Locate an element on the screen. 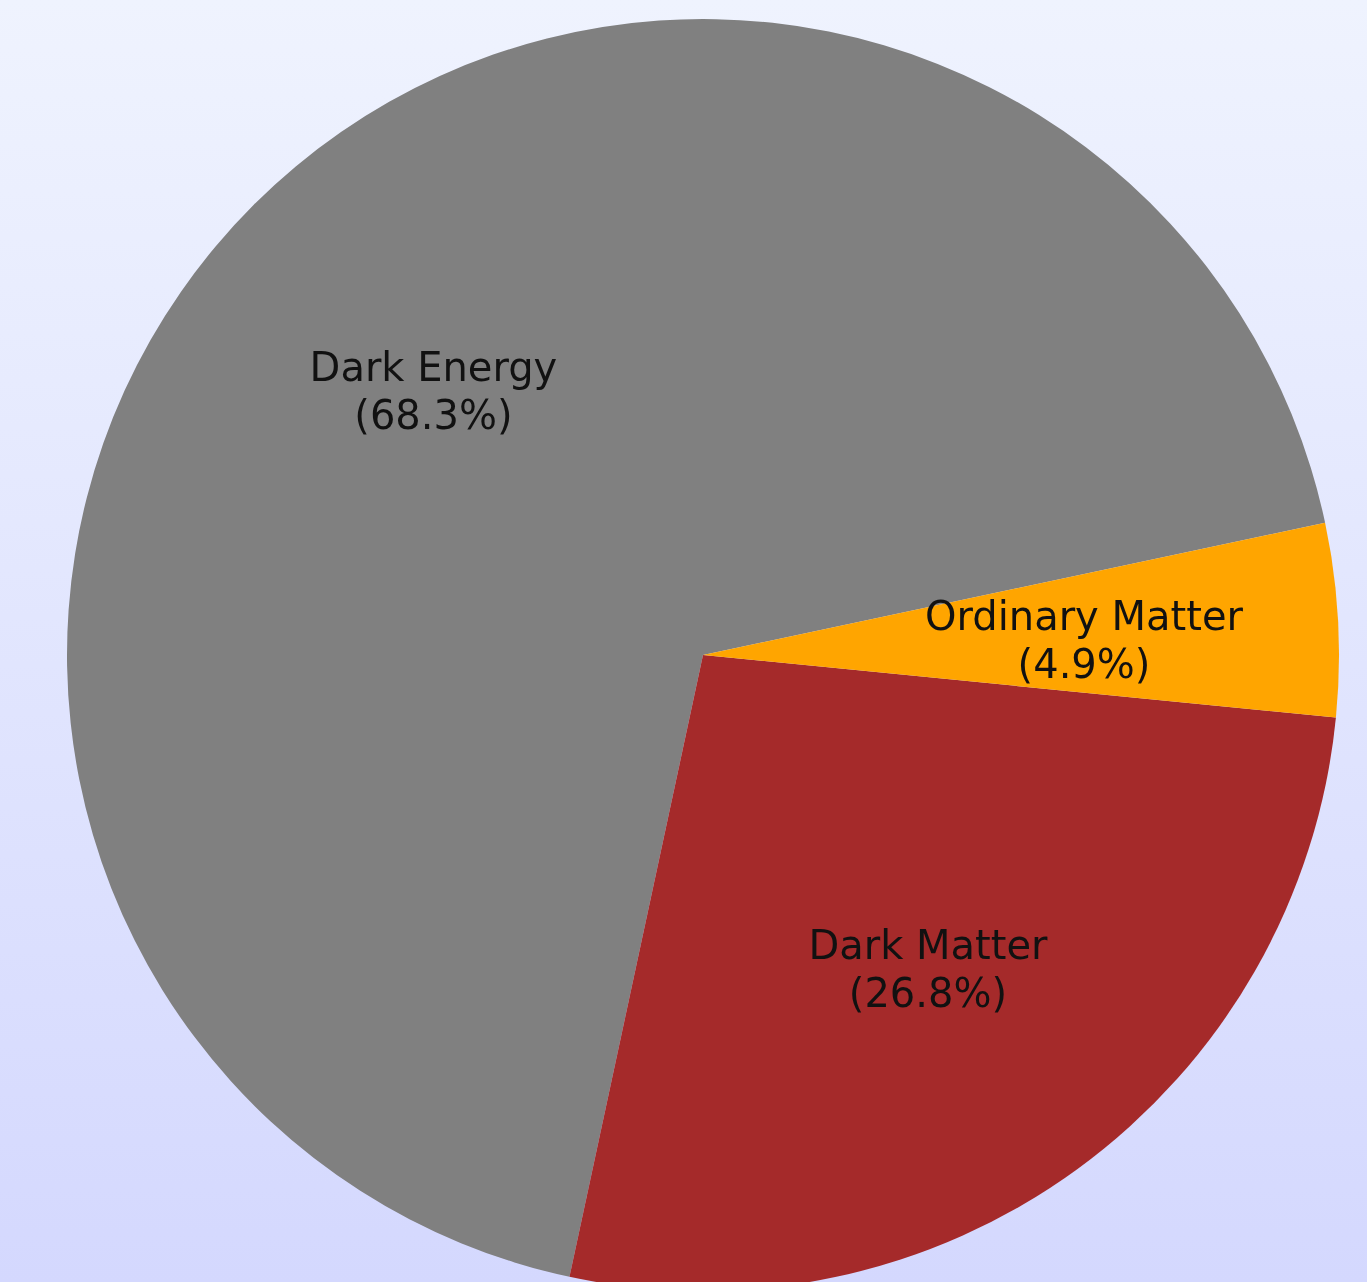  data-label: (26.8%) is located at coordinates (928, 993).